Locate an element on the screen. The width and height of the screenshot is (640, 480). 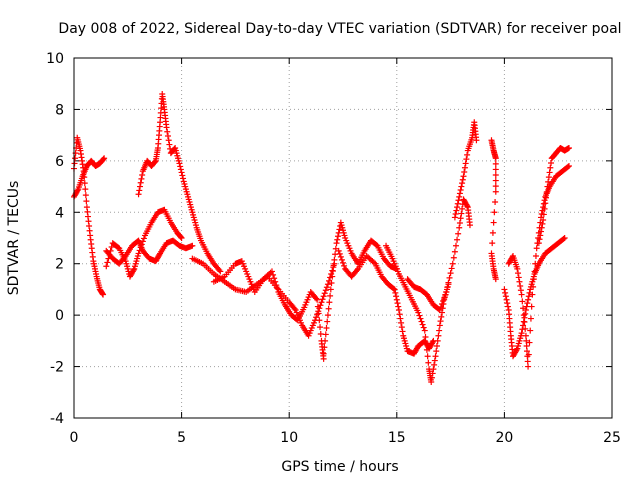
x-tick-label: 0 is located at coordinates (74, 438).